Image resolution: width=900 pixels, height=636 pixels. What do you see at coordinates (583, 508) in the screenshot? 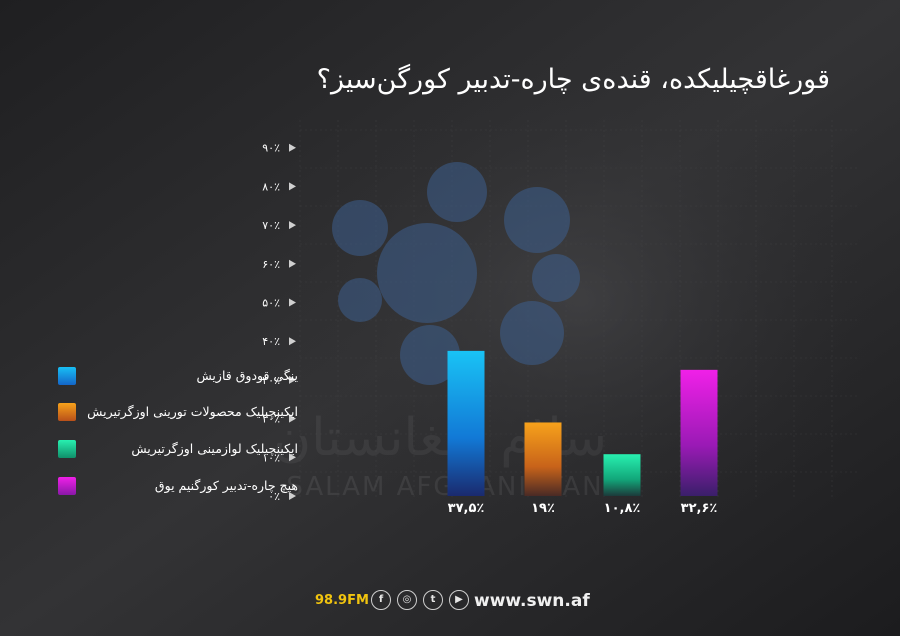
I see `value-labels: ۳۷,۵٪ ۱۹٪ ۱۰,۸٪ ۳۲,۶٪` at bounding box center [583, 508].